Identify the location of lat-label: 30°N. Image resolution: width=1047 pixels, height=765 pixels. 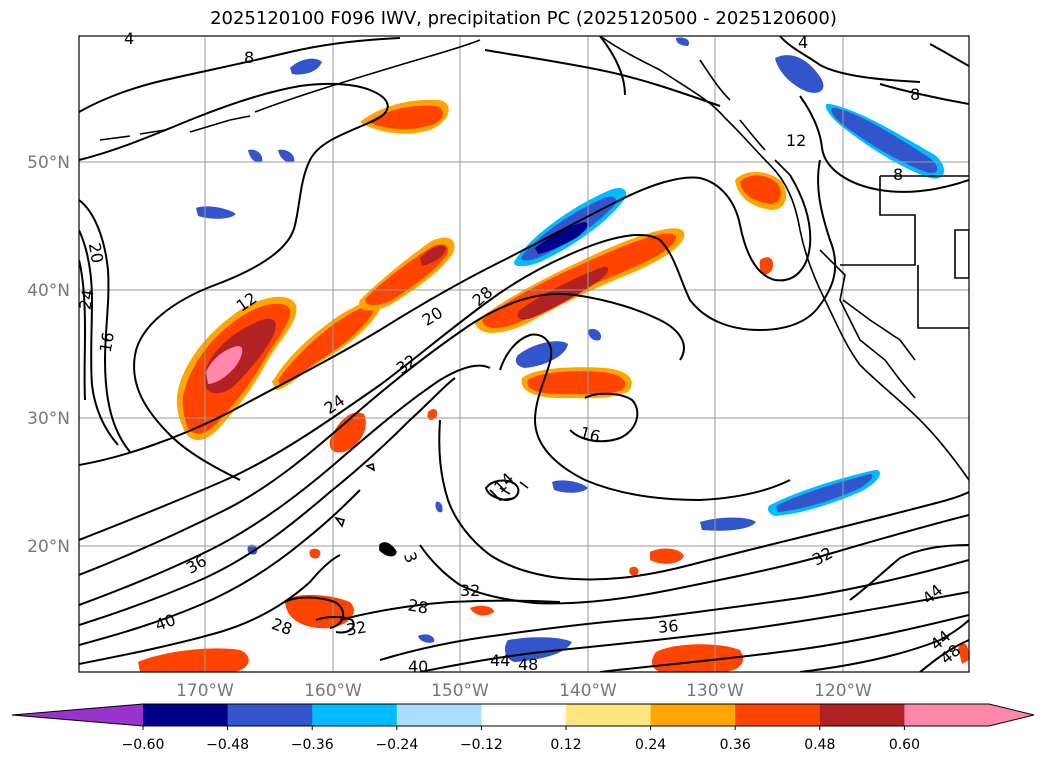
(48, 419).